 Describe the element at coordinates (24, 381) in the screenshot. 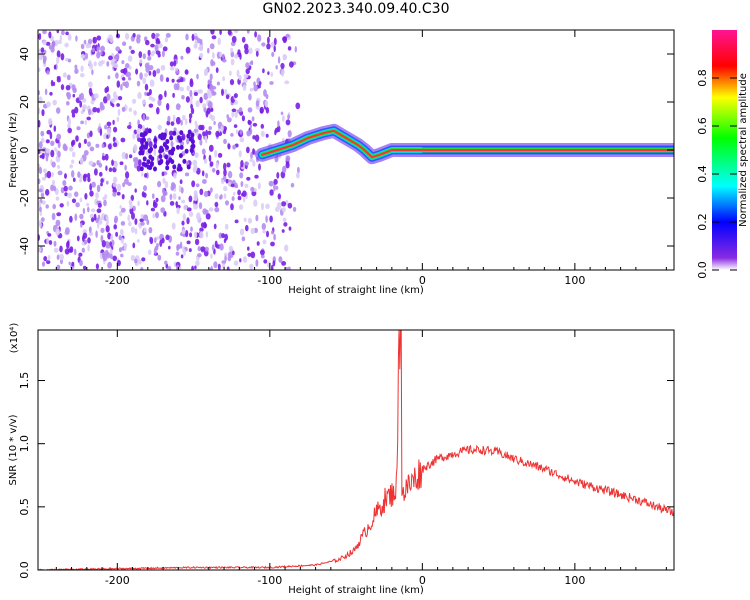

I see `y-tick-label: 1.5` at that location.